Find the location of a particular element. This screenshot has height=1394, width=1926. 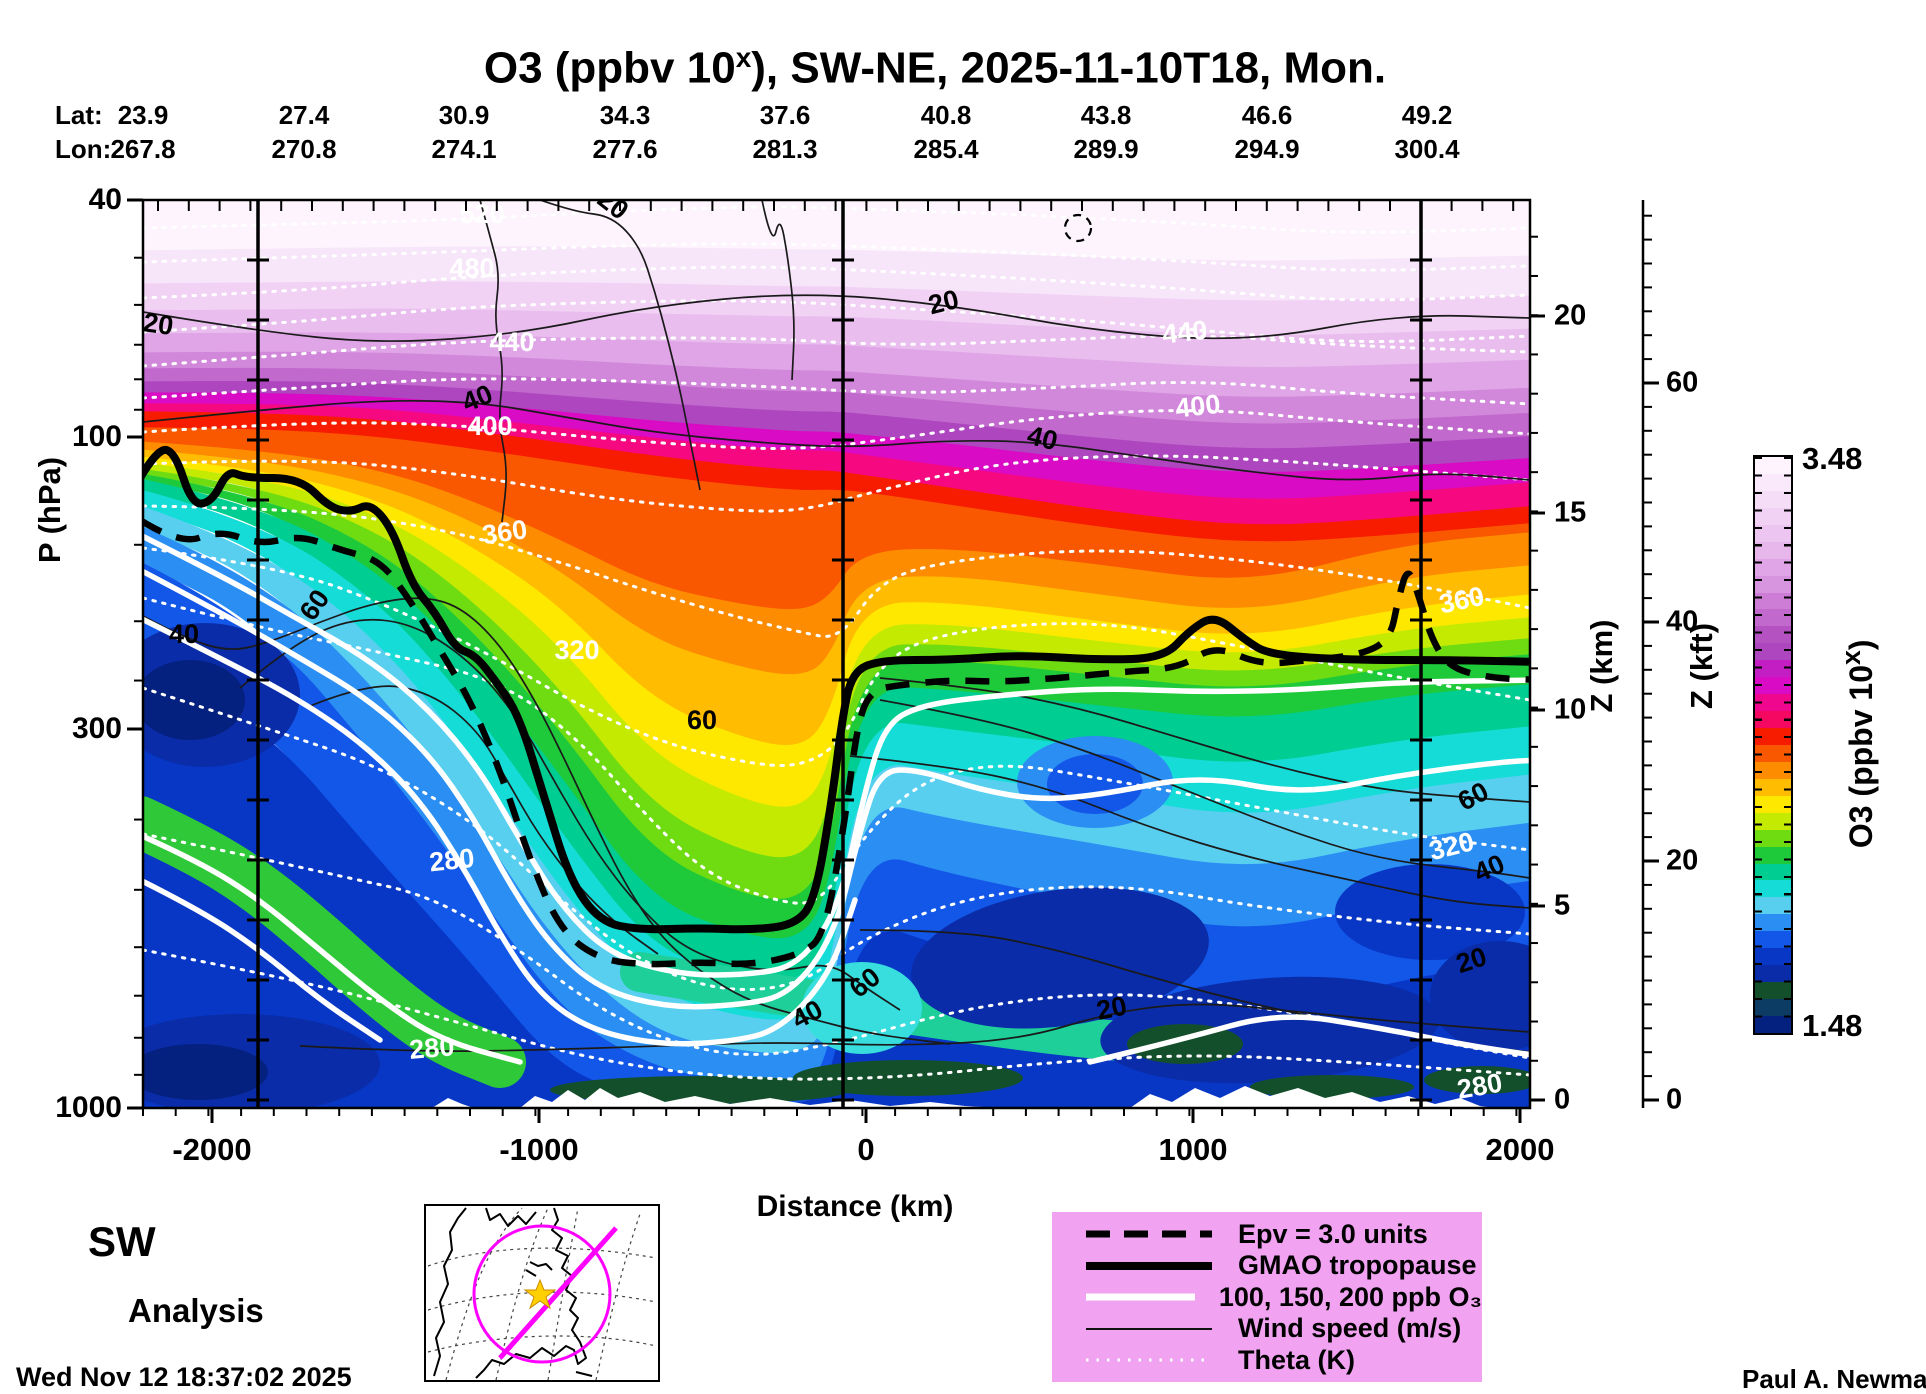

inset-range-circle is located at coordinates (542, 1294).